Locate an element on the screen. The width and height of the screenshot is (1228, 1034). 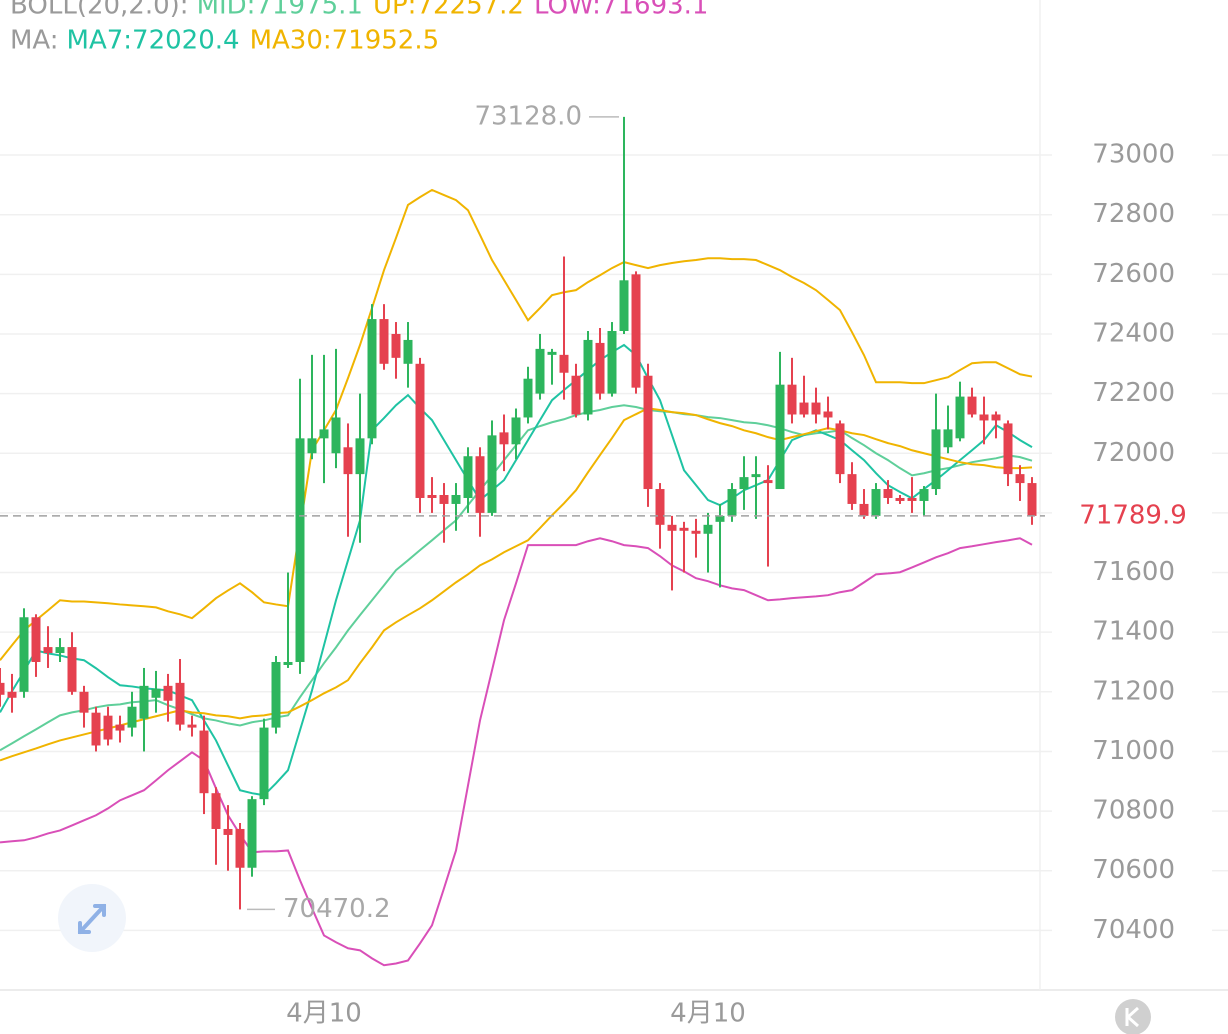
kline-icon is located at coordinates (1132, 1017).